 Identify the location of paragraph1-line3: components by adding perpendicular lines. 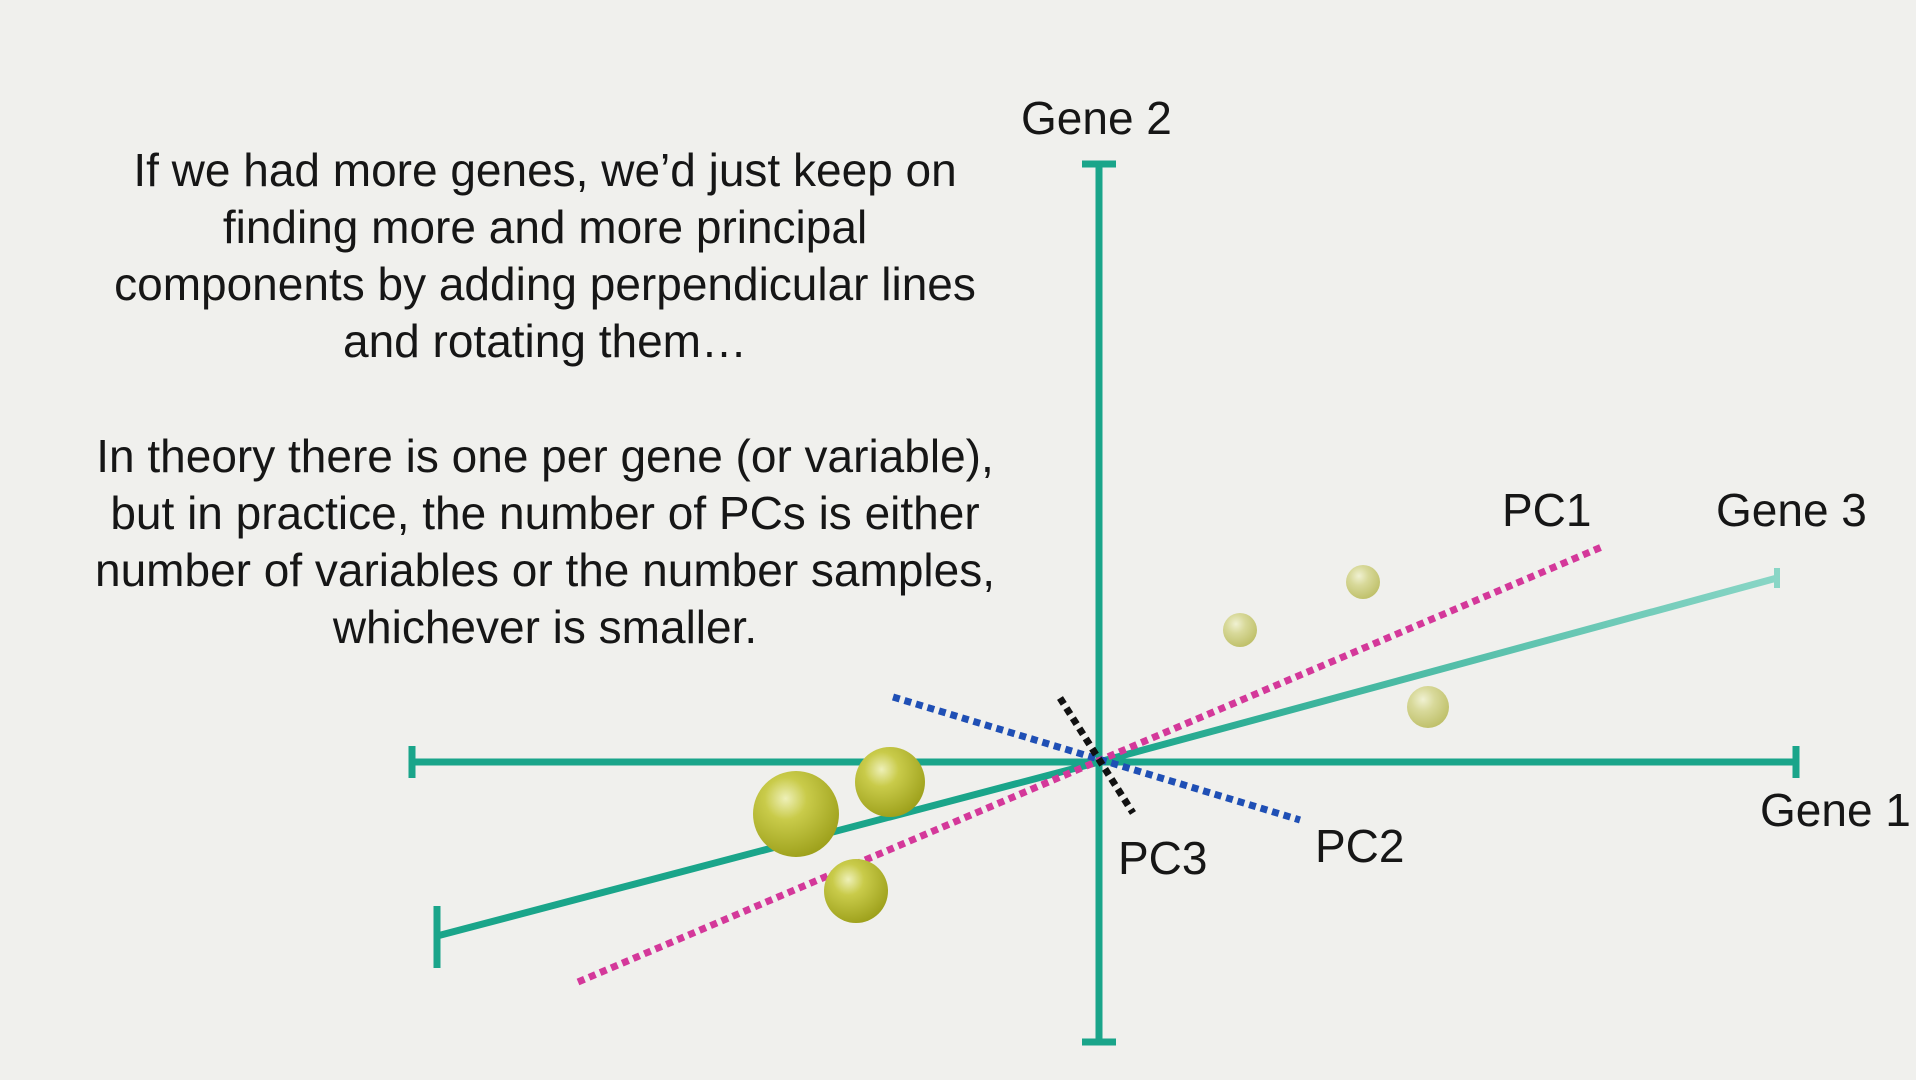
(545, 284).